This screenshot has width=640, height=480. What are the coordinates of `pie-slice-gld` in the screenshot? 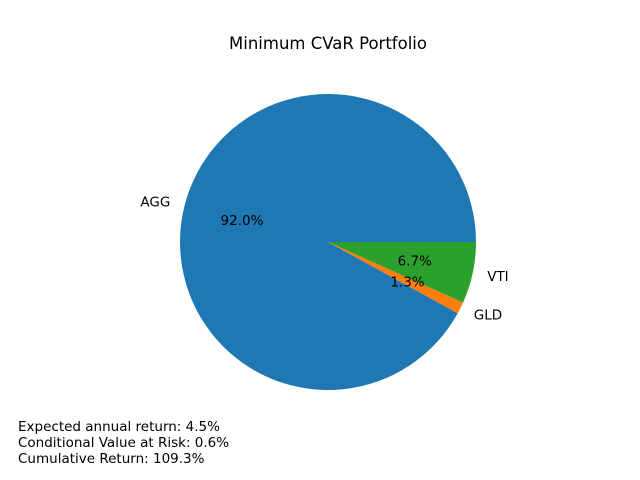 It's located at (396, 278).